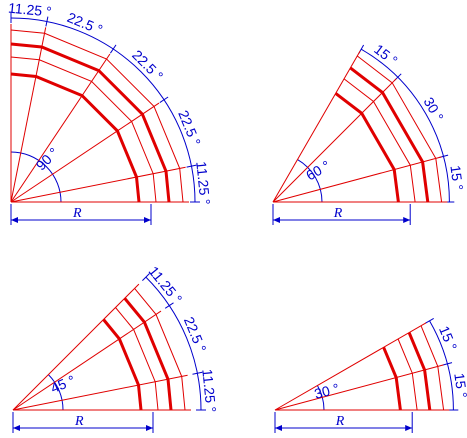  What do you see at coordinates (386, 55) in the screenshot?
I see `segment-label-60-1: 15 °` at bounding box center [386, 55].